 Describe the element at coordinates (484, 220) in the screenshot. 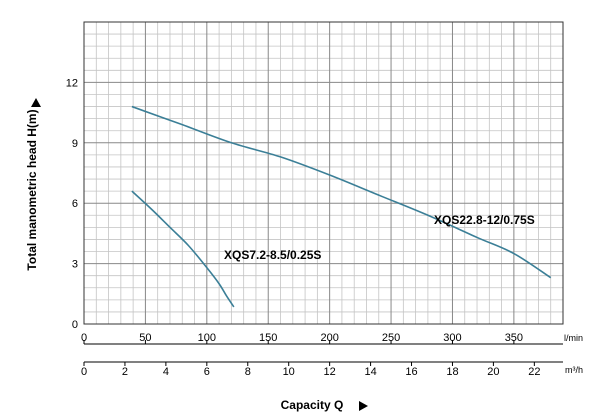

I see `curve-label-xqs22-8: XQS22.8-12/0.75S` at that location.